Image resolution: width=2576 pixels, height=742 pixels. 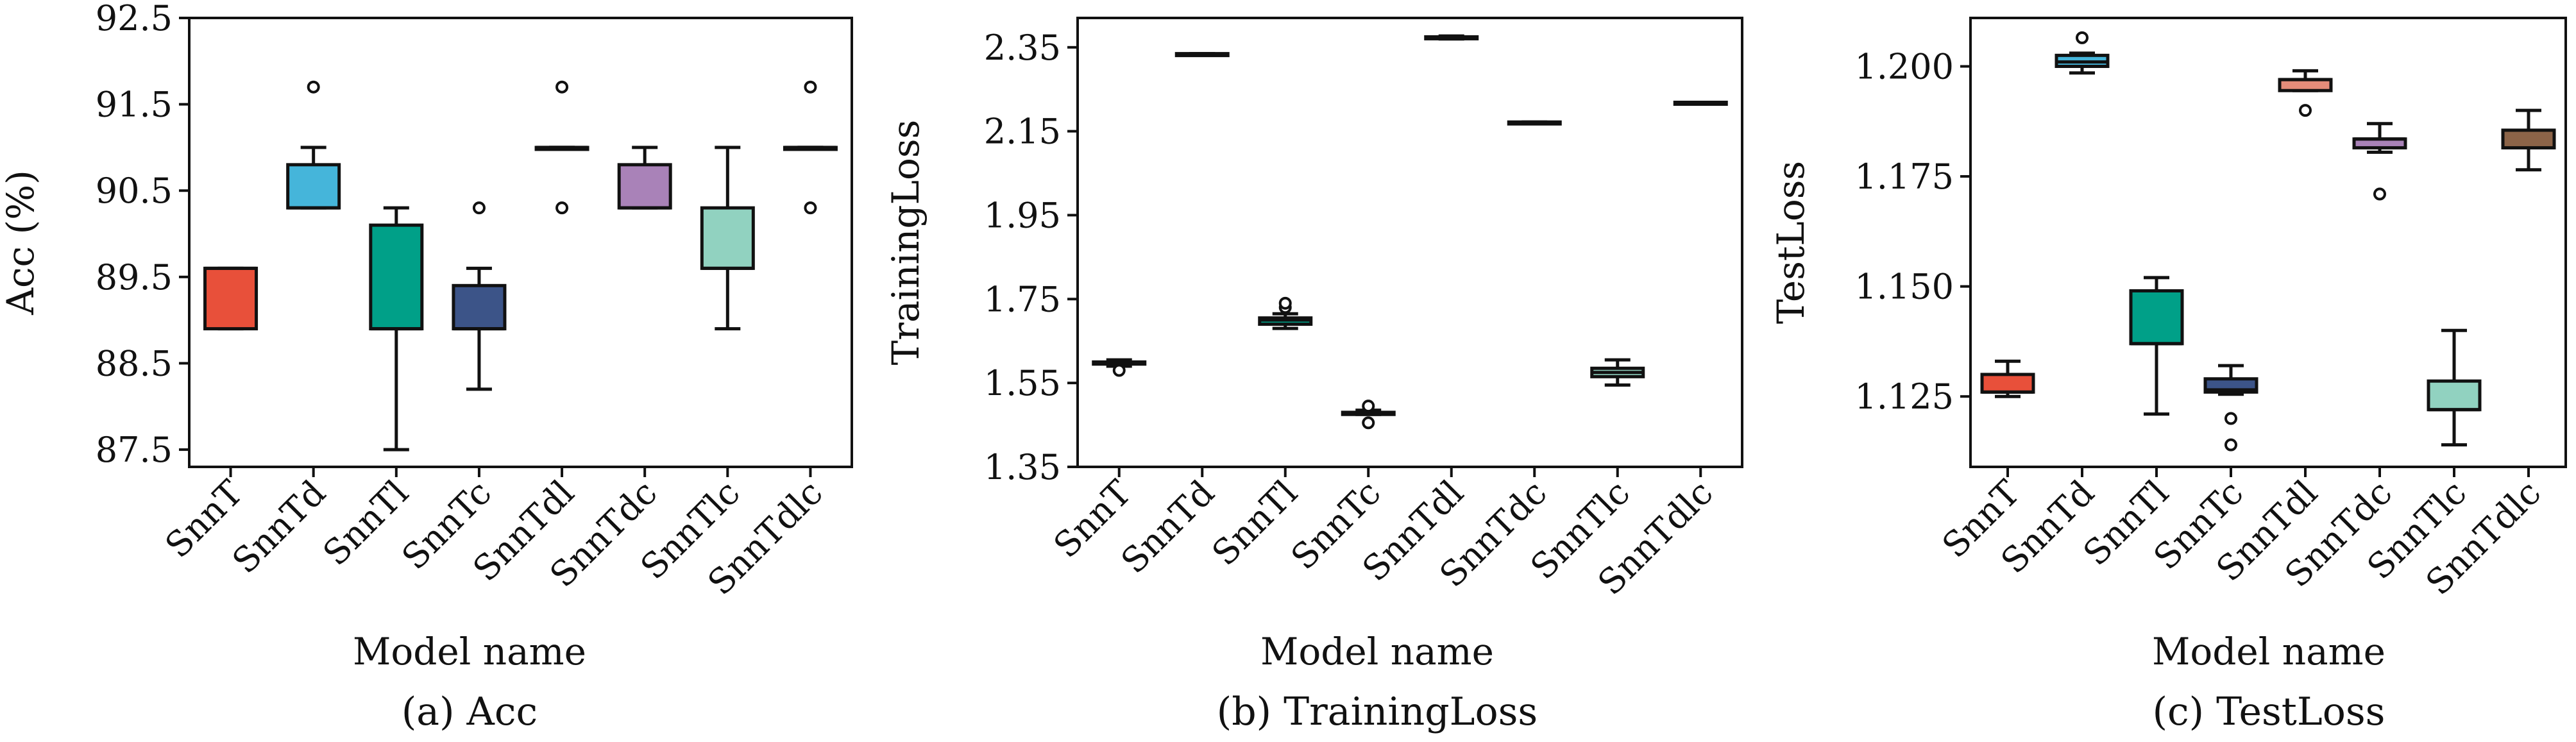 I want to click on y-tick-label: 90.5, so click(x=134, y=191).